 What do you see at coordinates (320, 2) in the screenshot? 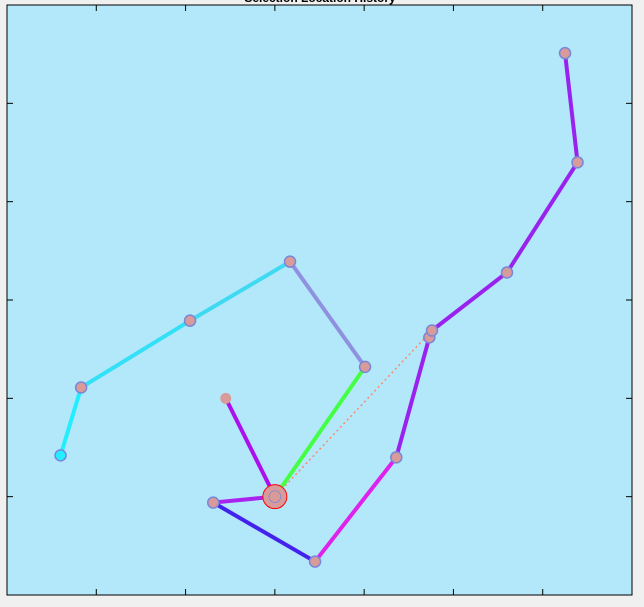
I see `chart-title: Selection Location History` at bounding box center [320, 2].